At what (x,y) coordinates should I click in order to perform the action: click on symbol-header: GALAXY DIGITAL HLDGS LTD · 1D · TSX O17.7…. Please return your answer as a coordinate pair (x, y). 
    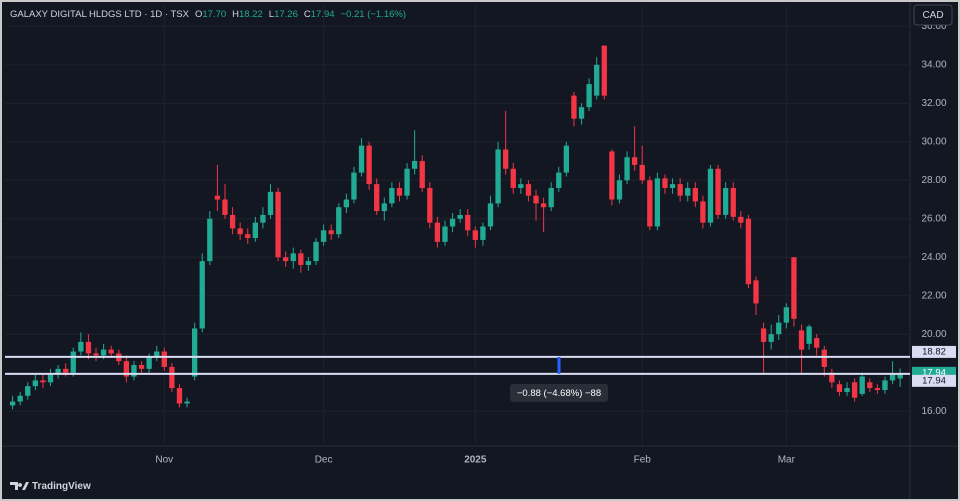
    Looking at the image, I should click on (208, 14).